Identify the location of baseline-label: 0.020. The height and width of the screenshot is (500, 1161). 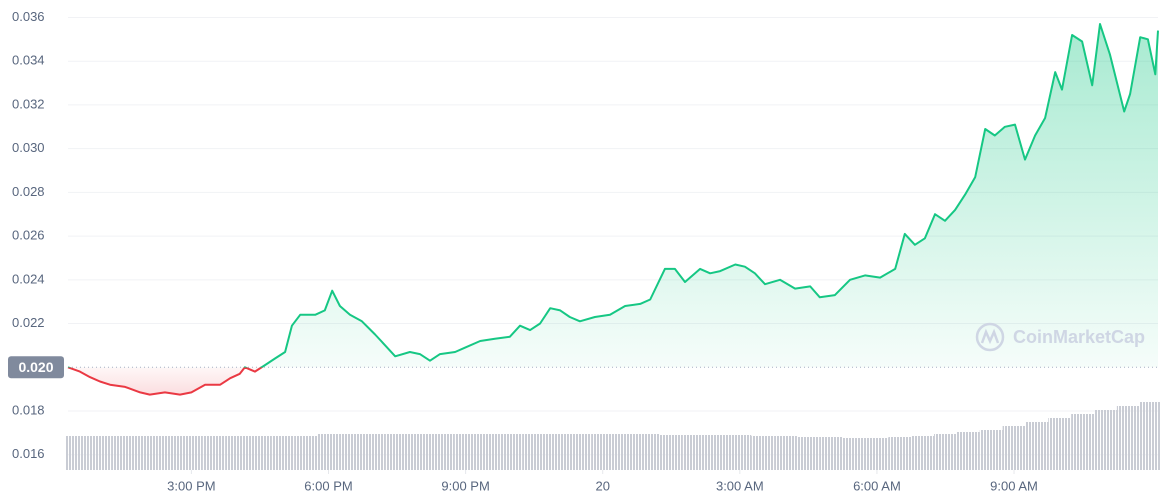
(35, 367).